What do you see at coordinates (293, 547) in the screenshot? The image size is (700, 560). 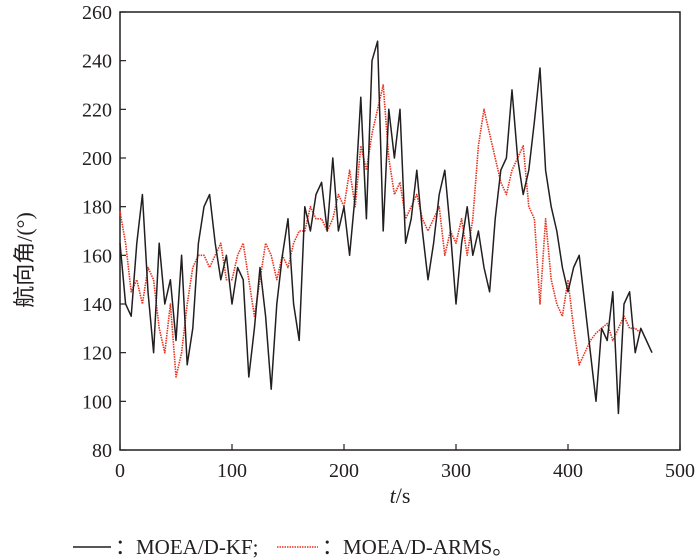 I see `legend: ：MOEA/D-KF; ：MOEA/D-ARMS。` at bounding box center [293, 547].